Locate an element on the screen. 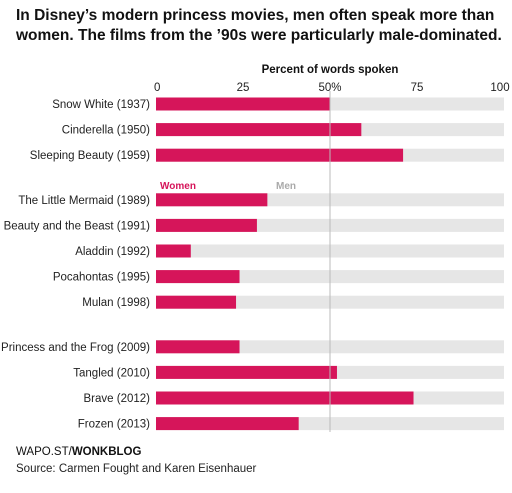 This screenshot has height=493, width=512. category-label: Tangled (2010) is located at coordinates (111, 373).